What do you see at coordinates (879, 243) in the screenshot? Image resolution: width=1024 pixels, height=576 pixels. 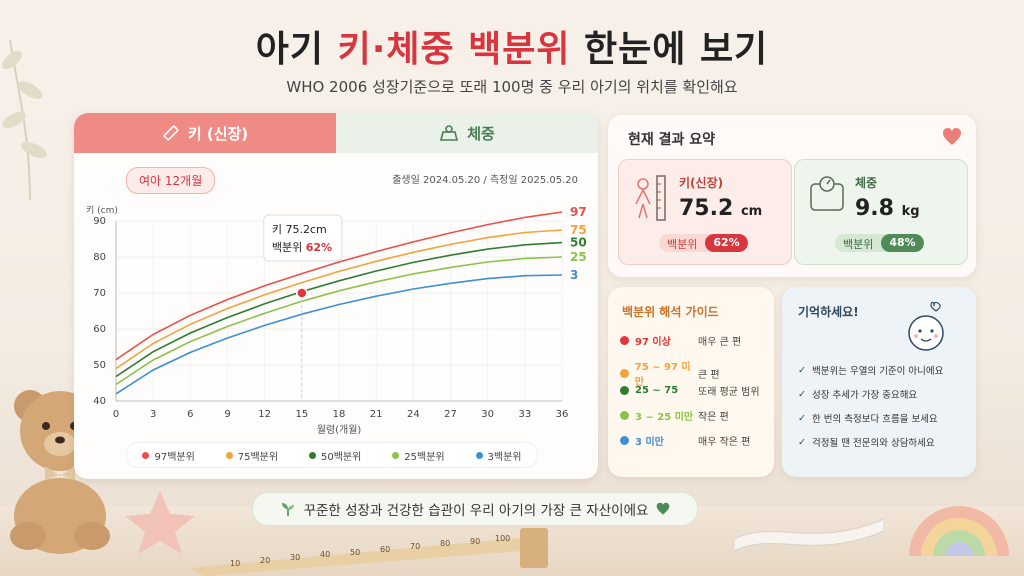 I see `weight-percentile-pill: 백분위 48%` at bounding box center [879, 243].